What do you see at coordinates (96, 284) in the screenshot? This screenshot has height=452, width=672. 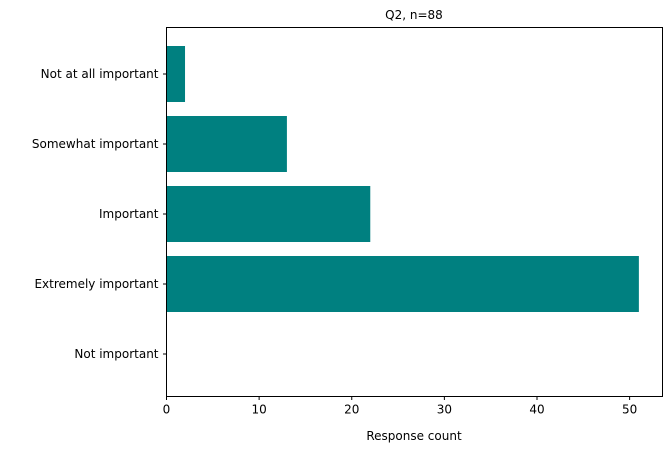 I see `category-label: Extremely important` at bounding box center [96, 284].